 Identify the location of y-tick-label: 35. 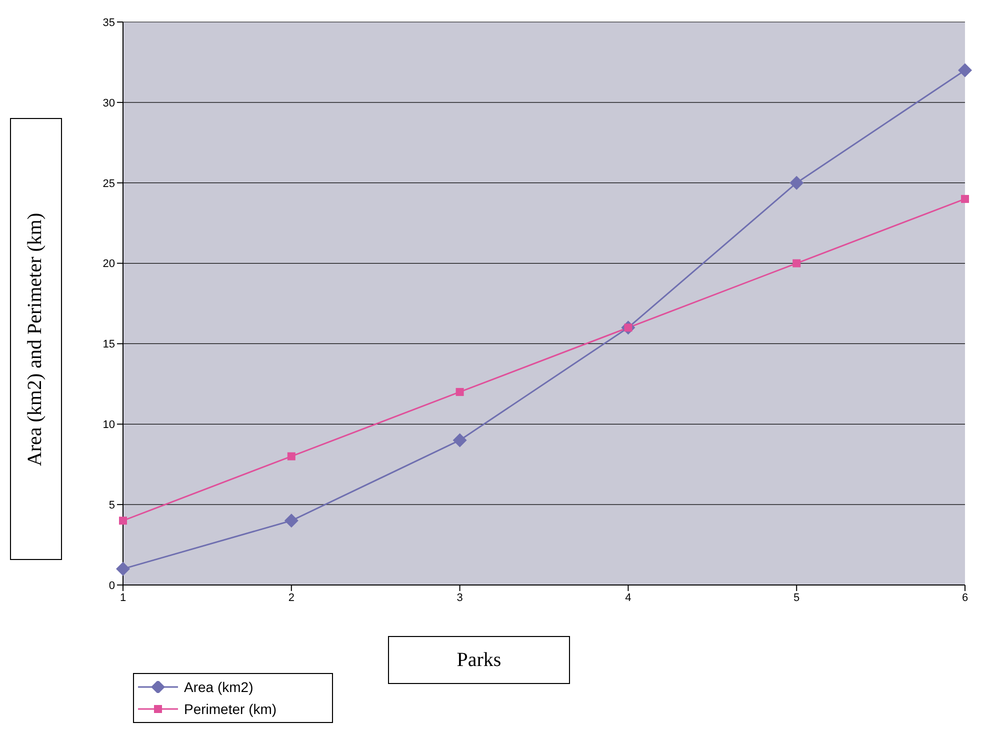
(108, 22).